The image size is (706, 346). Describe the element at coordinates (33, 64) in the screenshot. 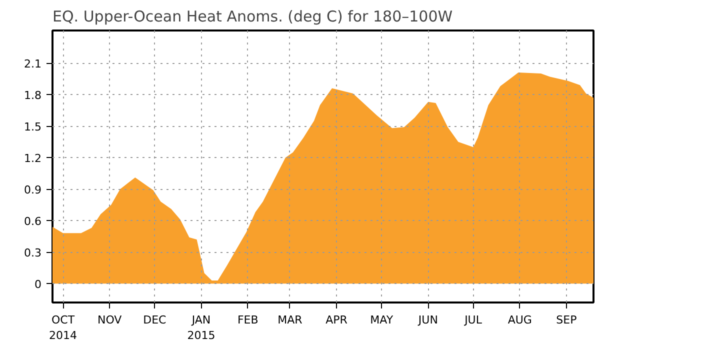

I see `y-tick-label: 2.1` at that location.